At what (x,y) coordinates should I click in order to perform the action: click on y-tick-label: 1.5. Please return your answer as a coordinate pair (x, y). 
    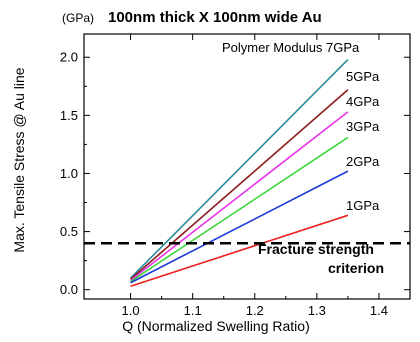
    Looking at the image, I should click on (69, 115).